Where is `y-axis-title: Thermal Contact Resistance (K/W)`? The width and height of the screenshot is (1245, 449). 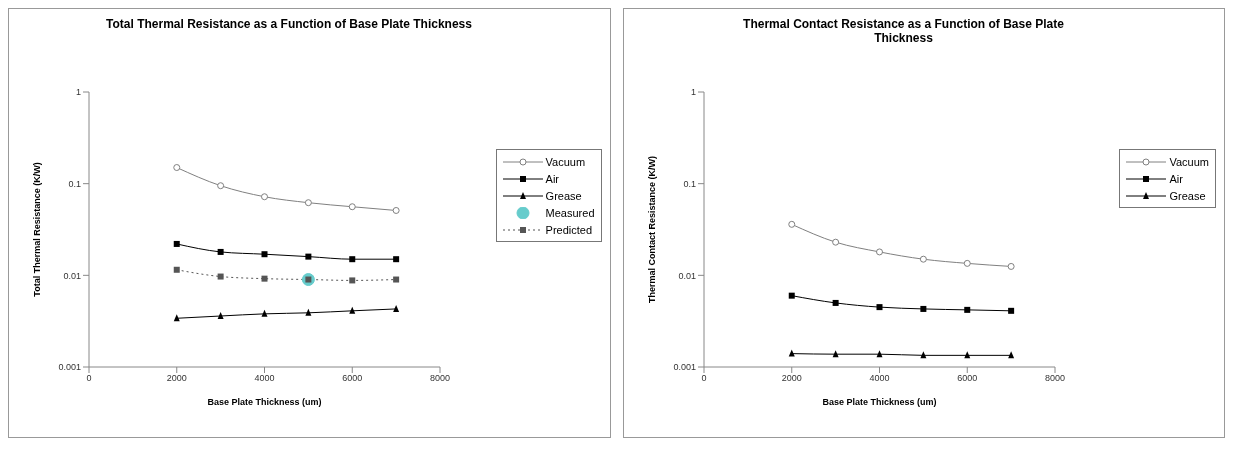 y-axis-title: Thermal Contact Resistance (K/W) is located at coordinates (651, 229).